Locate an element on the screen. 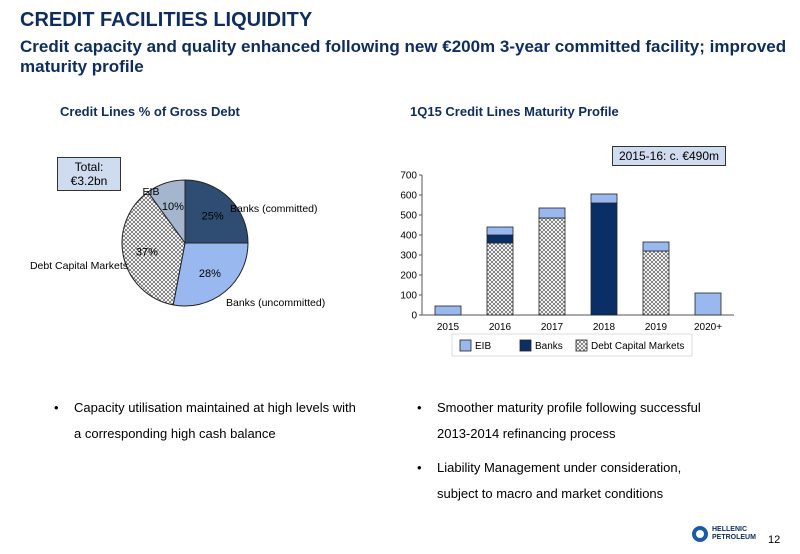 Image resolution: width=800 pixels, height=554 pixels. legend-label: Banks is located at coordinates (549, 346).